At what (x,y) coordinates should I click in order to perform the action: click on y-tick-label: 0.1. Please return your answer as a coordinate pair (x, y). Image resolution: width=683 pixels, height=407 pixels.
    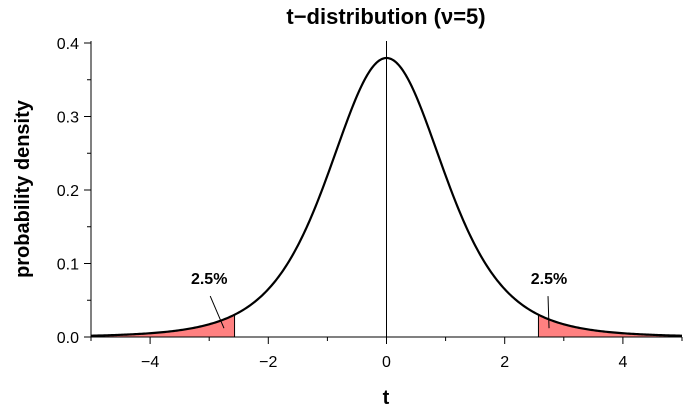
    Looking at the image, I should click on (68, 265).